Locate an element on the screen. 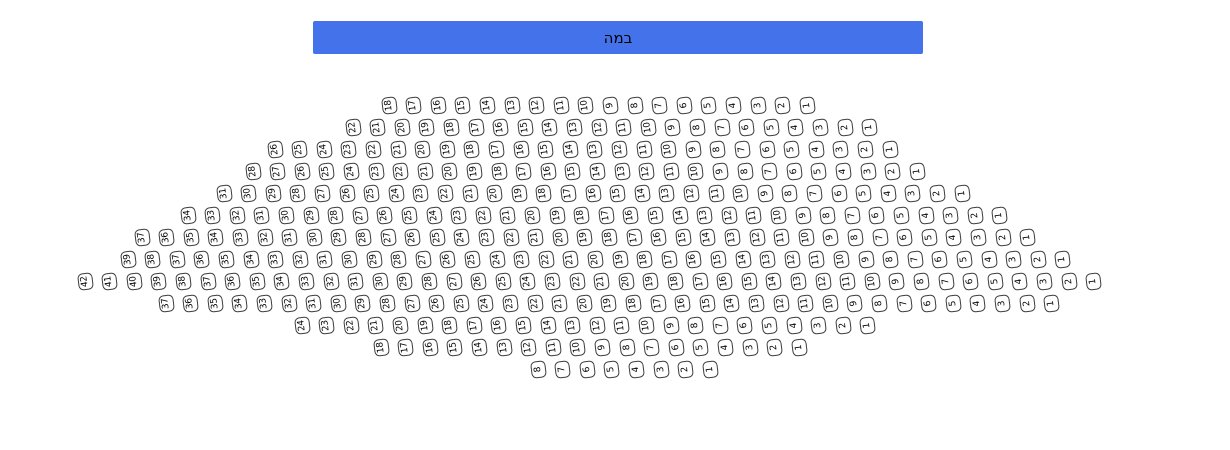  seat: 34 is located at coordinates (282, 281).